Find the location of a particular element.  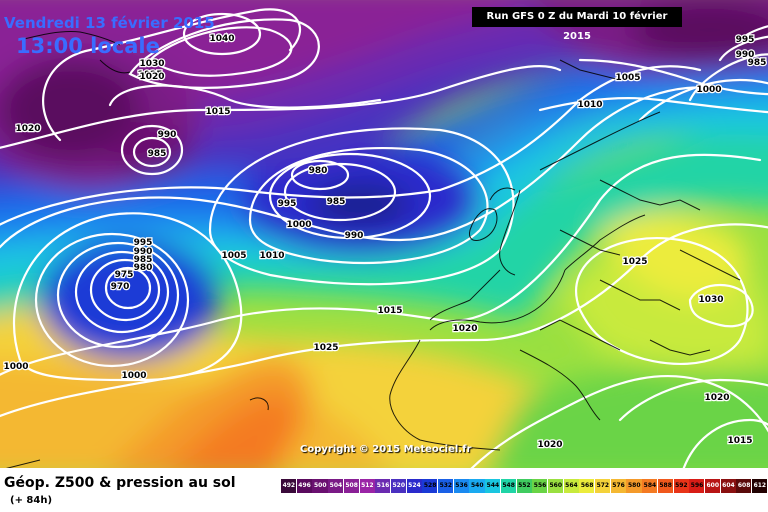

color-scale-label: 596 is located at coordinates (697, 485).